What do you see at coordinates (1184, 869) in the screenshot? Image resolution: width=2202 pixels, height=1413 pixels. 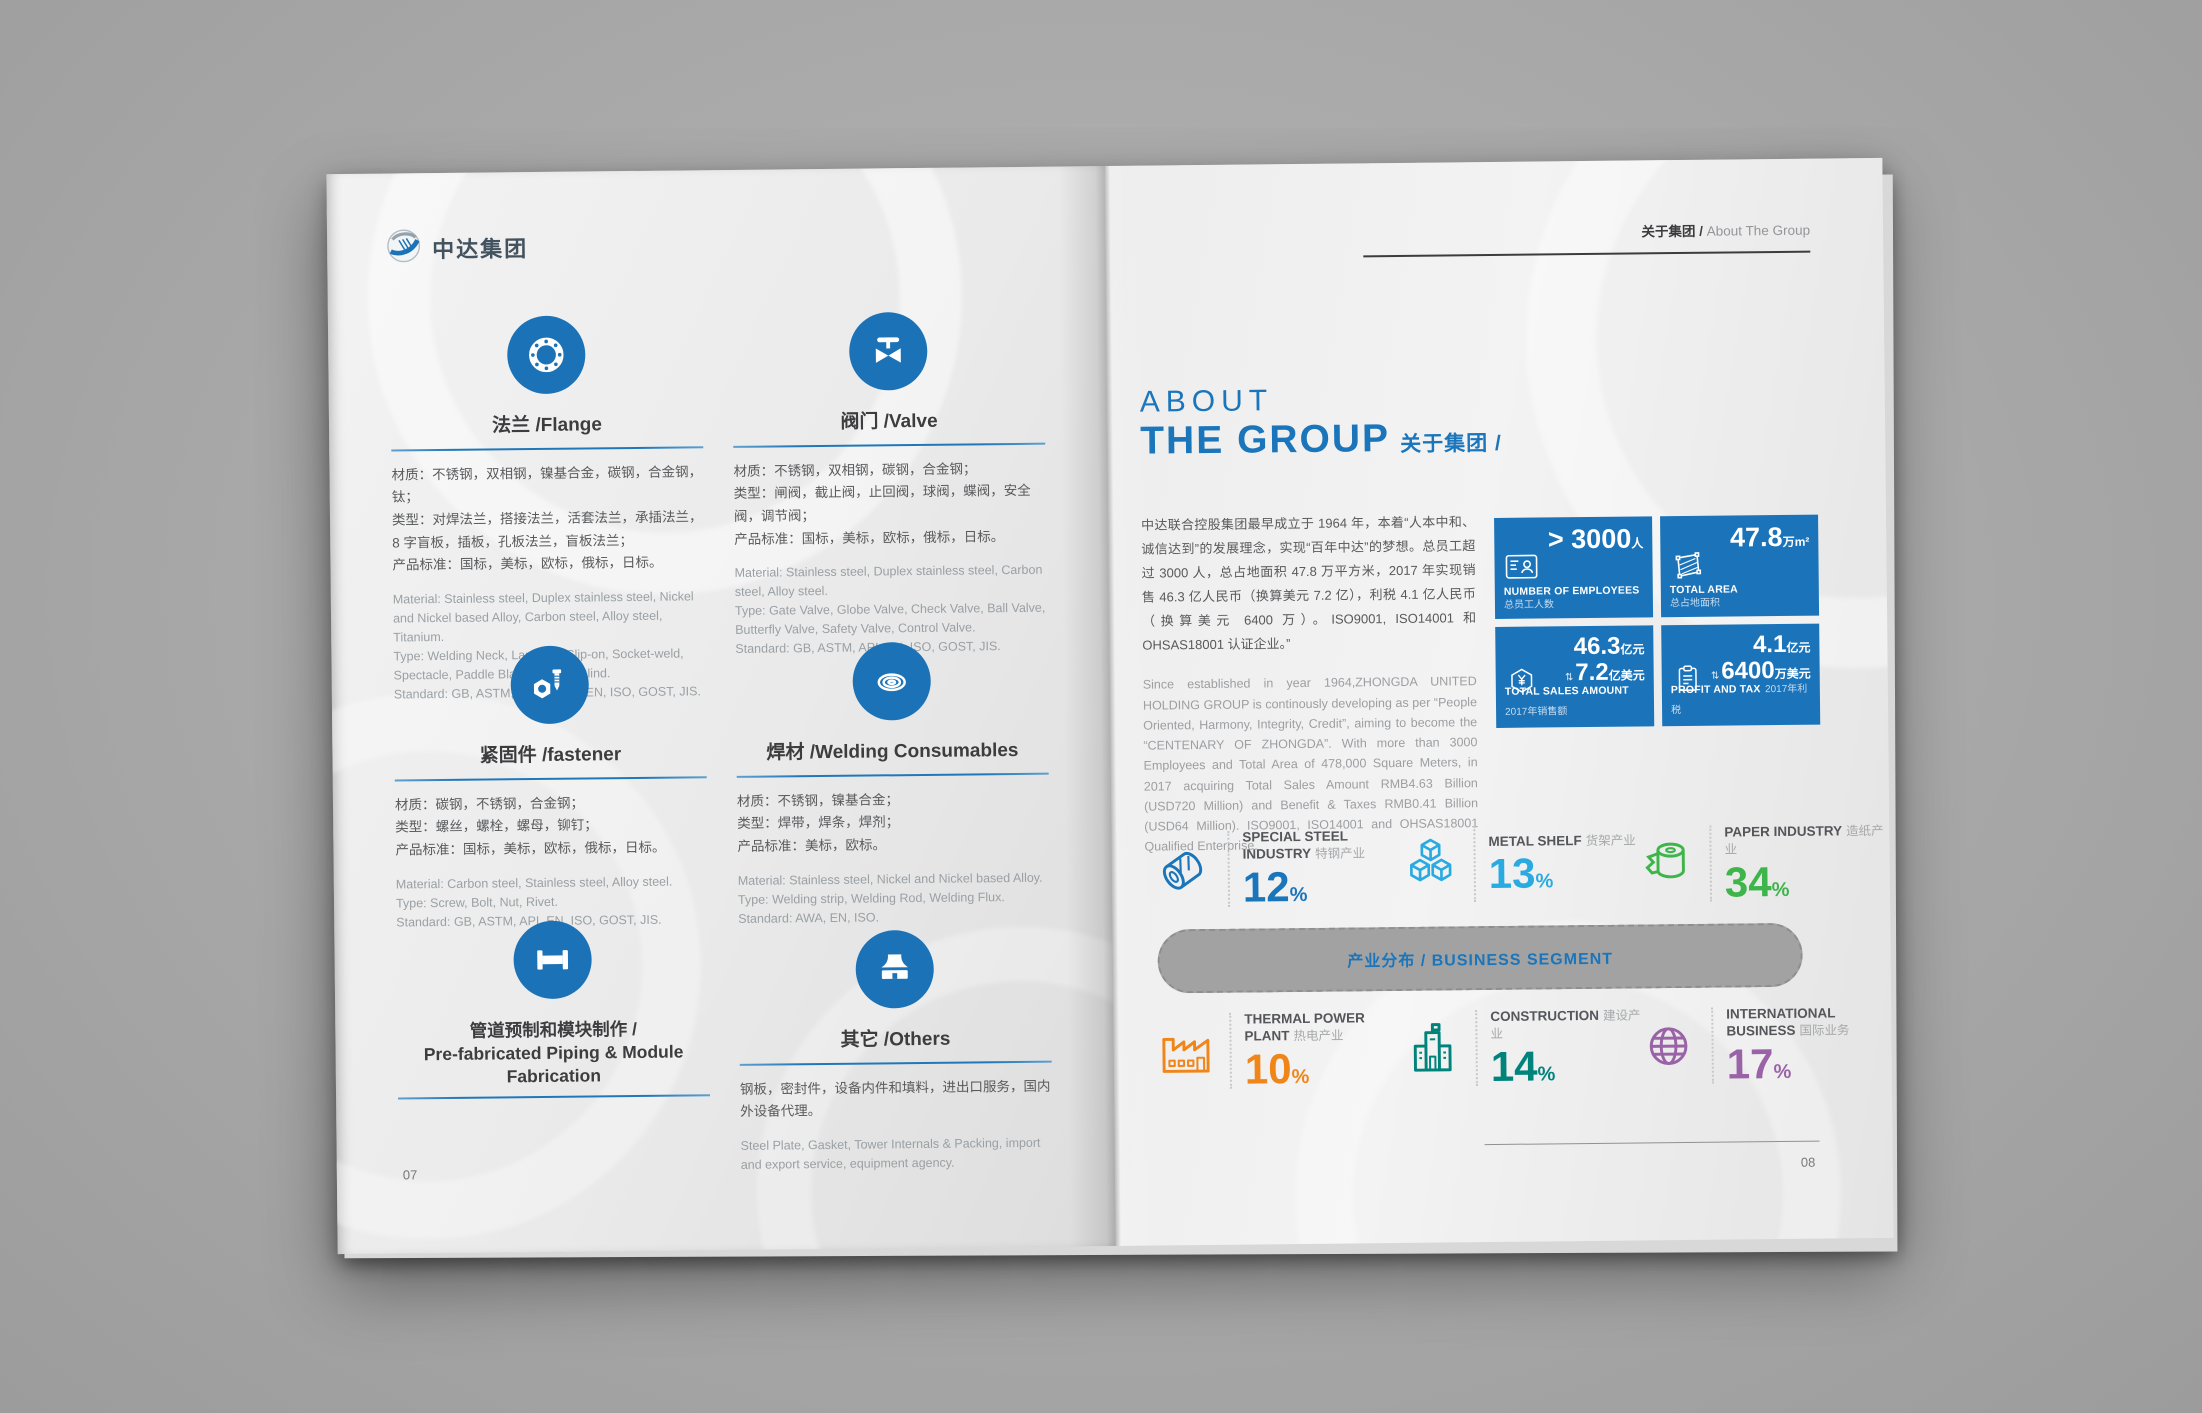 I see `steel-pipe-icon` at bounding box center [1184, 869].